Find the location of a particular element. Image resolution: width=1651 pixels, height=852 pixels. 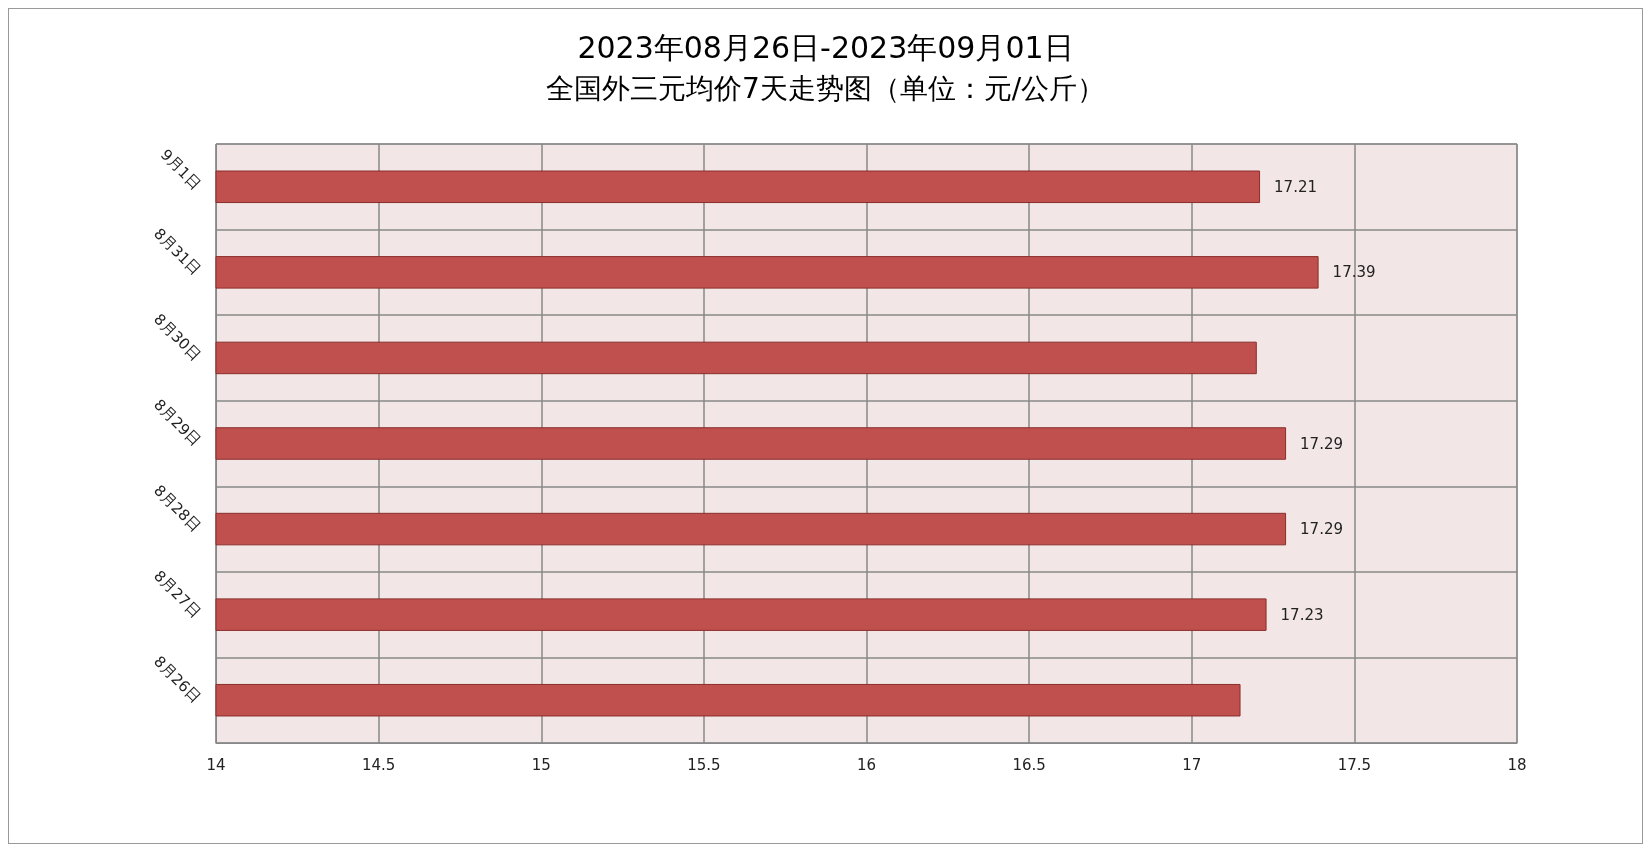

x-tick-label: 16 is located at coordinates (866, 764).